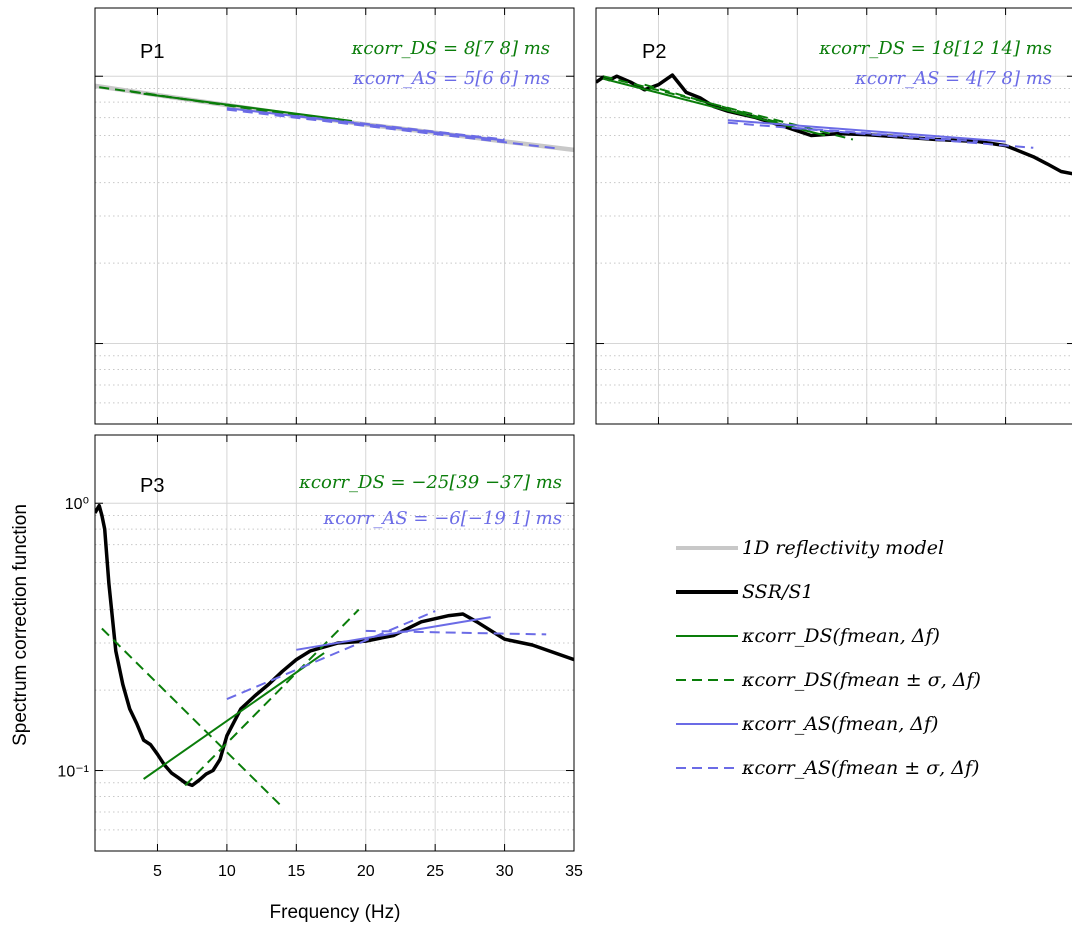 The height and width of the screenshot is (938, 1072). I want to click on panel-p3-as-annotation: κcorr_AS = −6[−19 1] ms, so click(442, 518).